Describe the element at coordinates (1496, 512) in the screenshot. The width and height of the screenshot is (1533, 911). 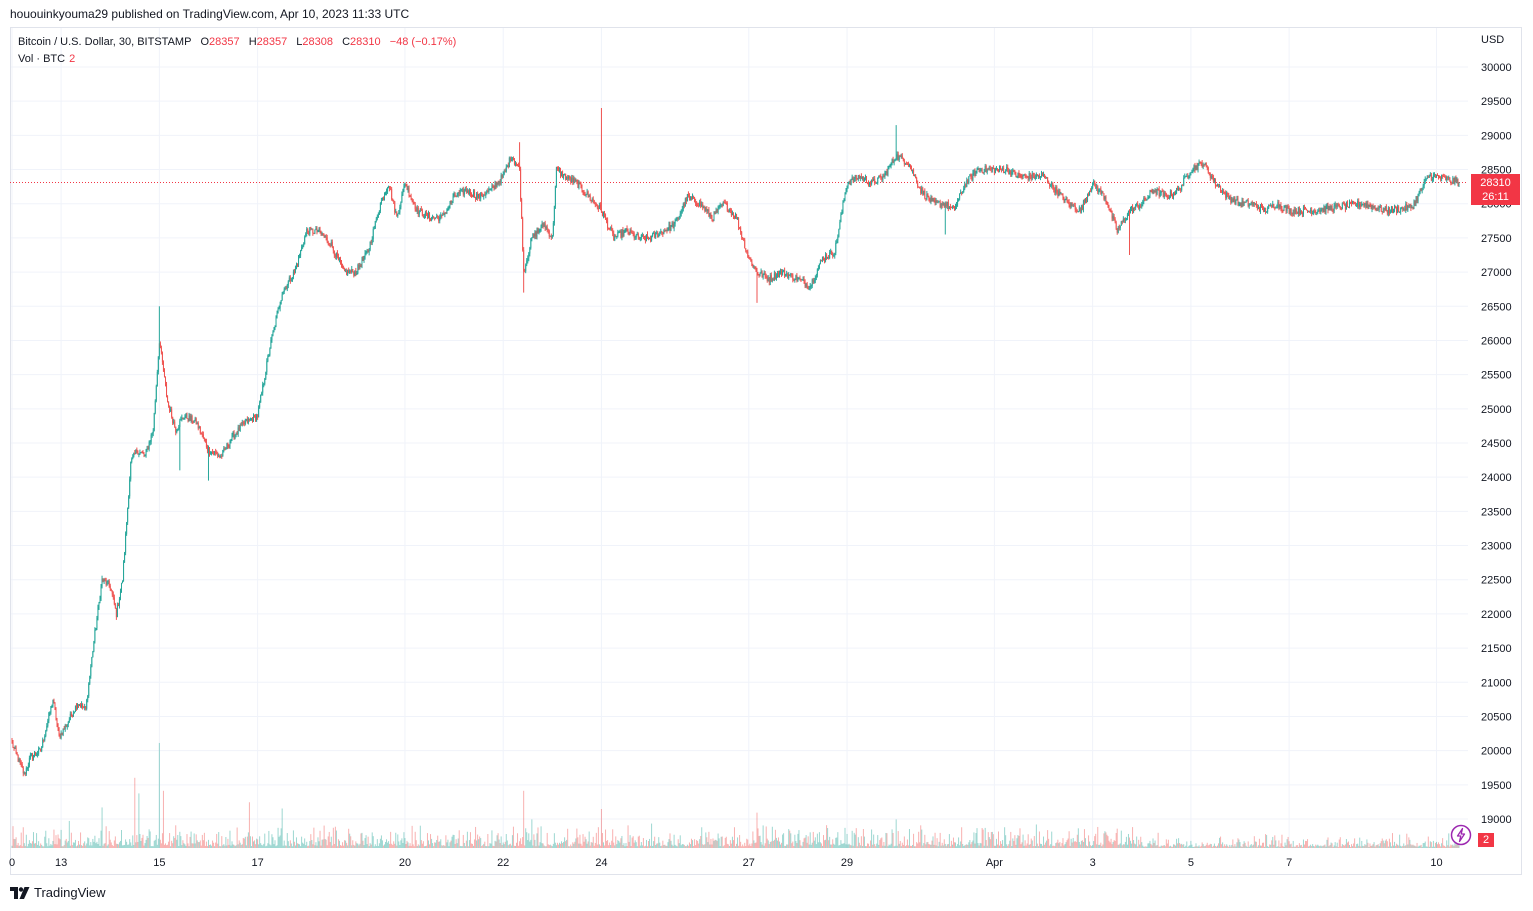
I see `price-tick-label: 23500` at that location.